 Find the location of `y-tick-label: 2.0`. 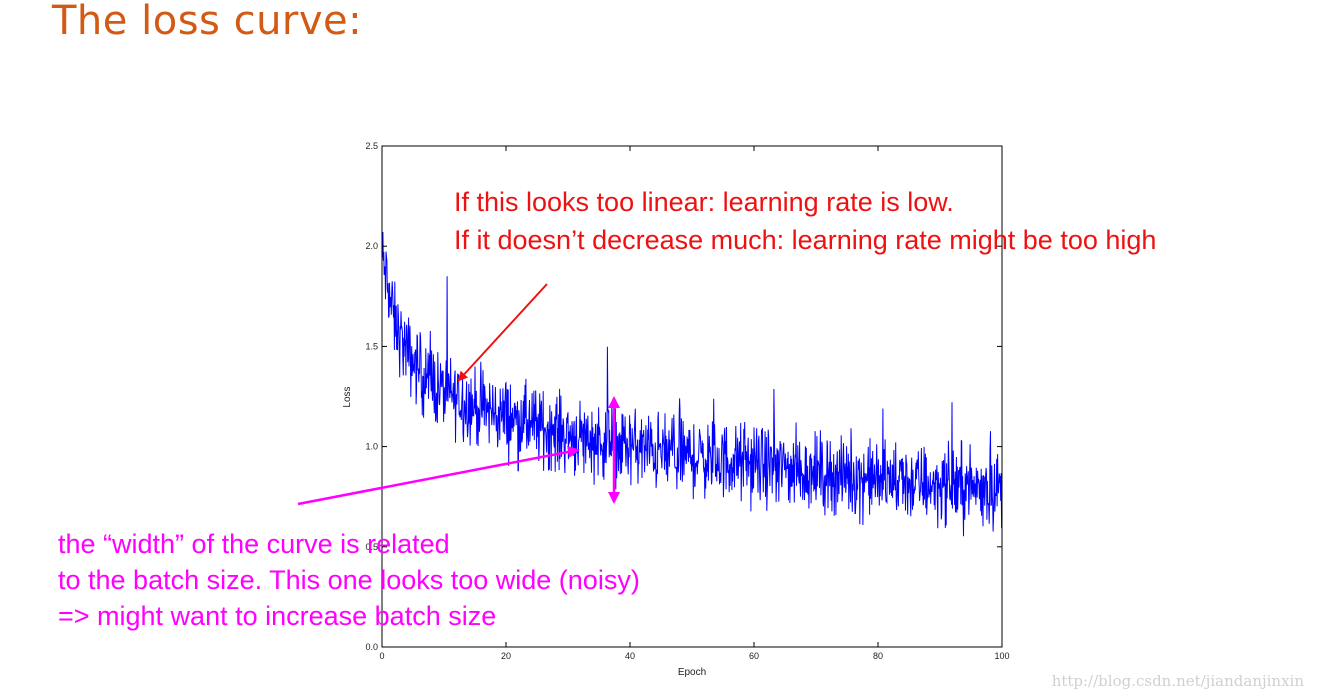

y-tick-label: 2.0 is located at coordinates (371, 246).